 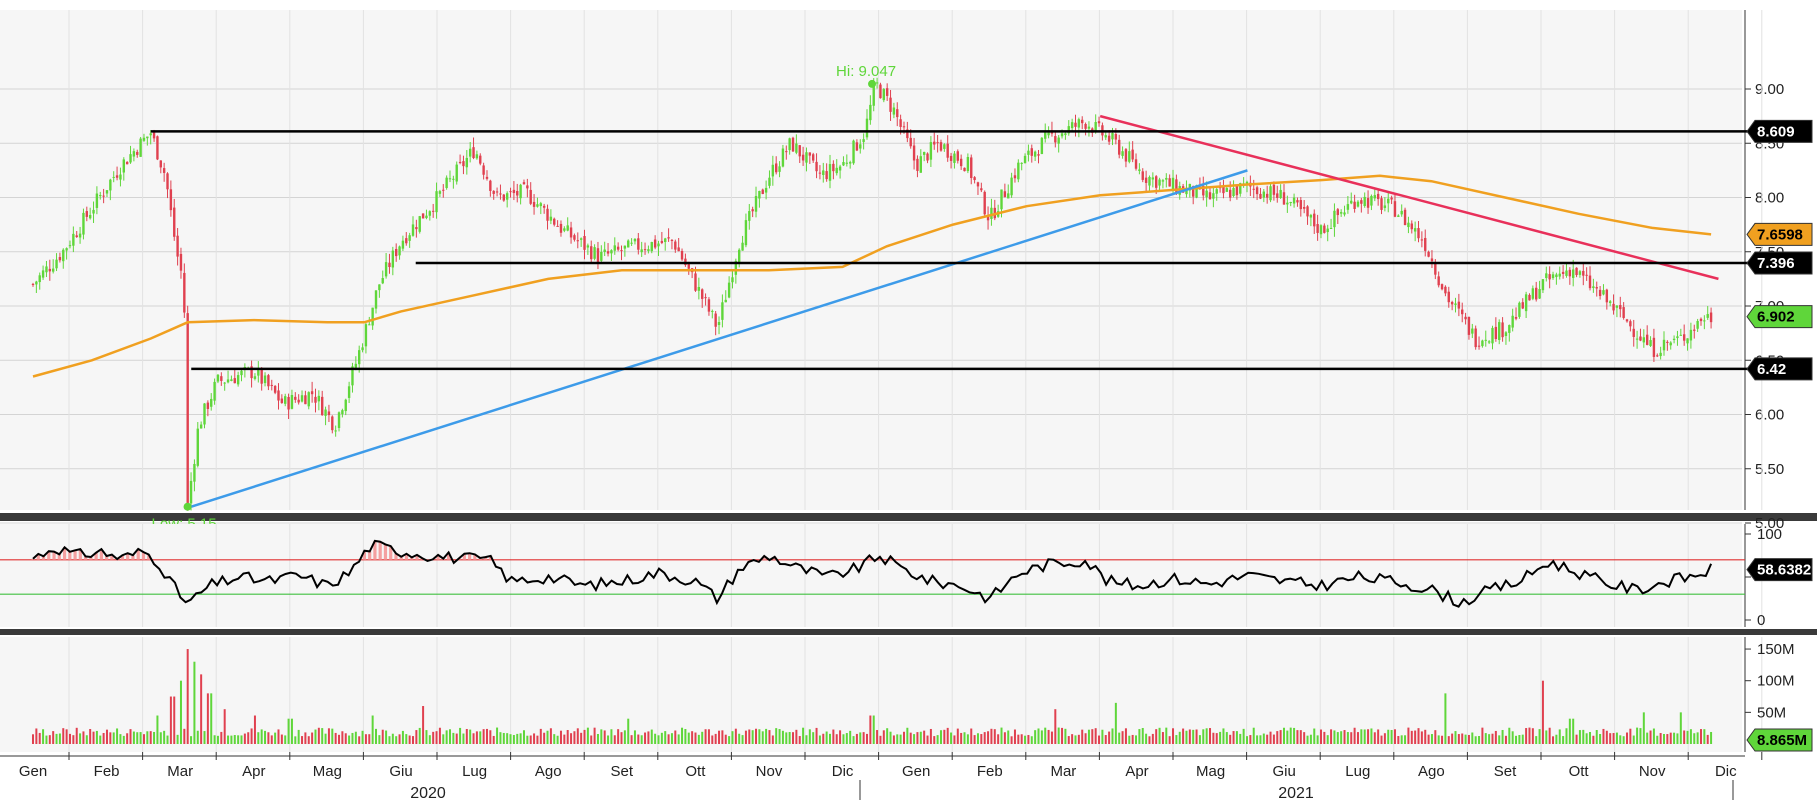 I want to click on month-label: Feb, so click(x=107, y=771).